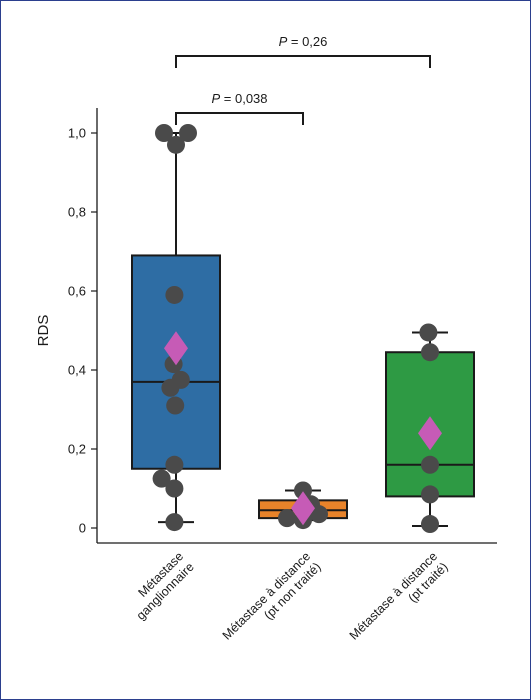  I want to click on box-group-2: Métastase à distance(pt non traité), so click(284, 567).